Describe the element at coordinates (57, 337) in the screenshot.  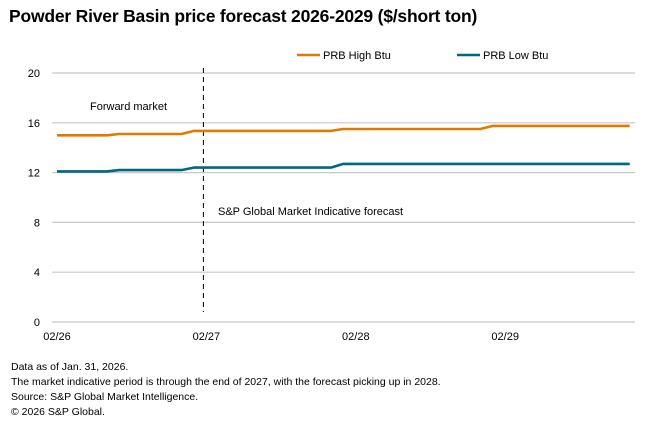
I see `x-tick-label: 02/26` at that location.